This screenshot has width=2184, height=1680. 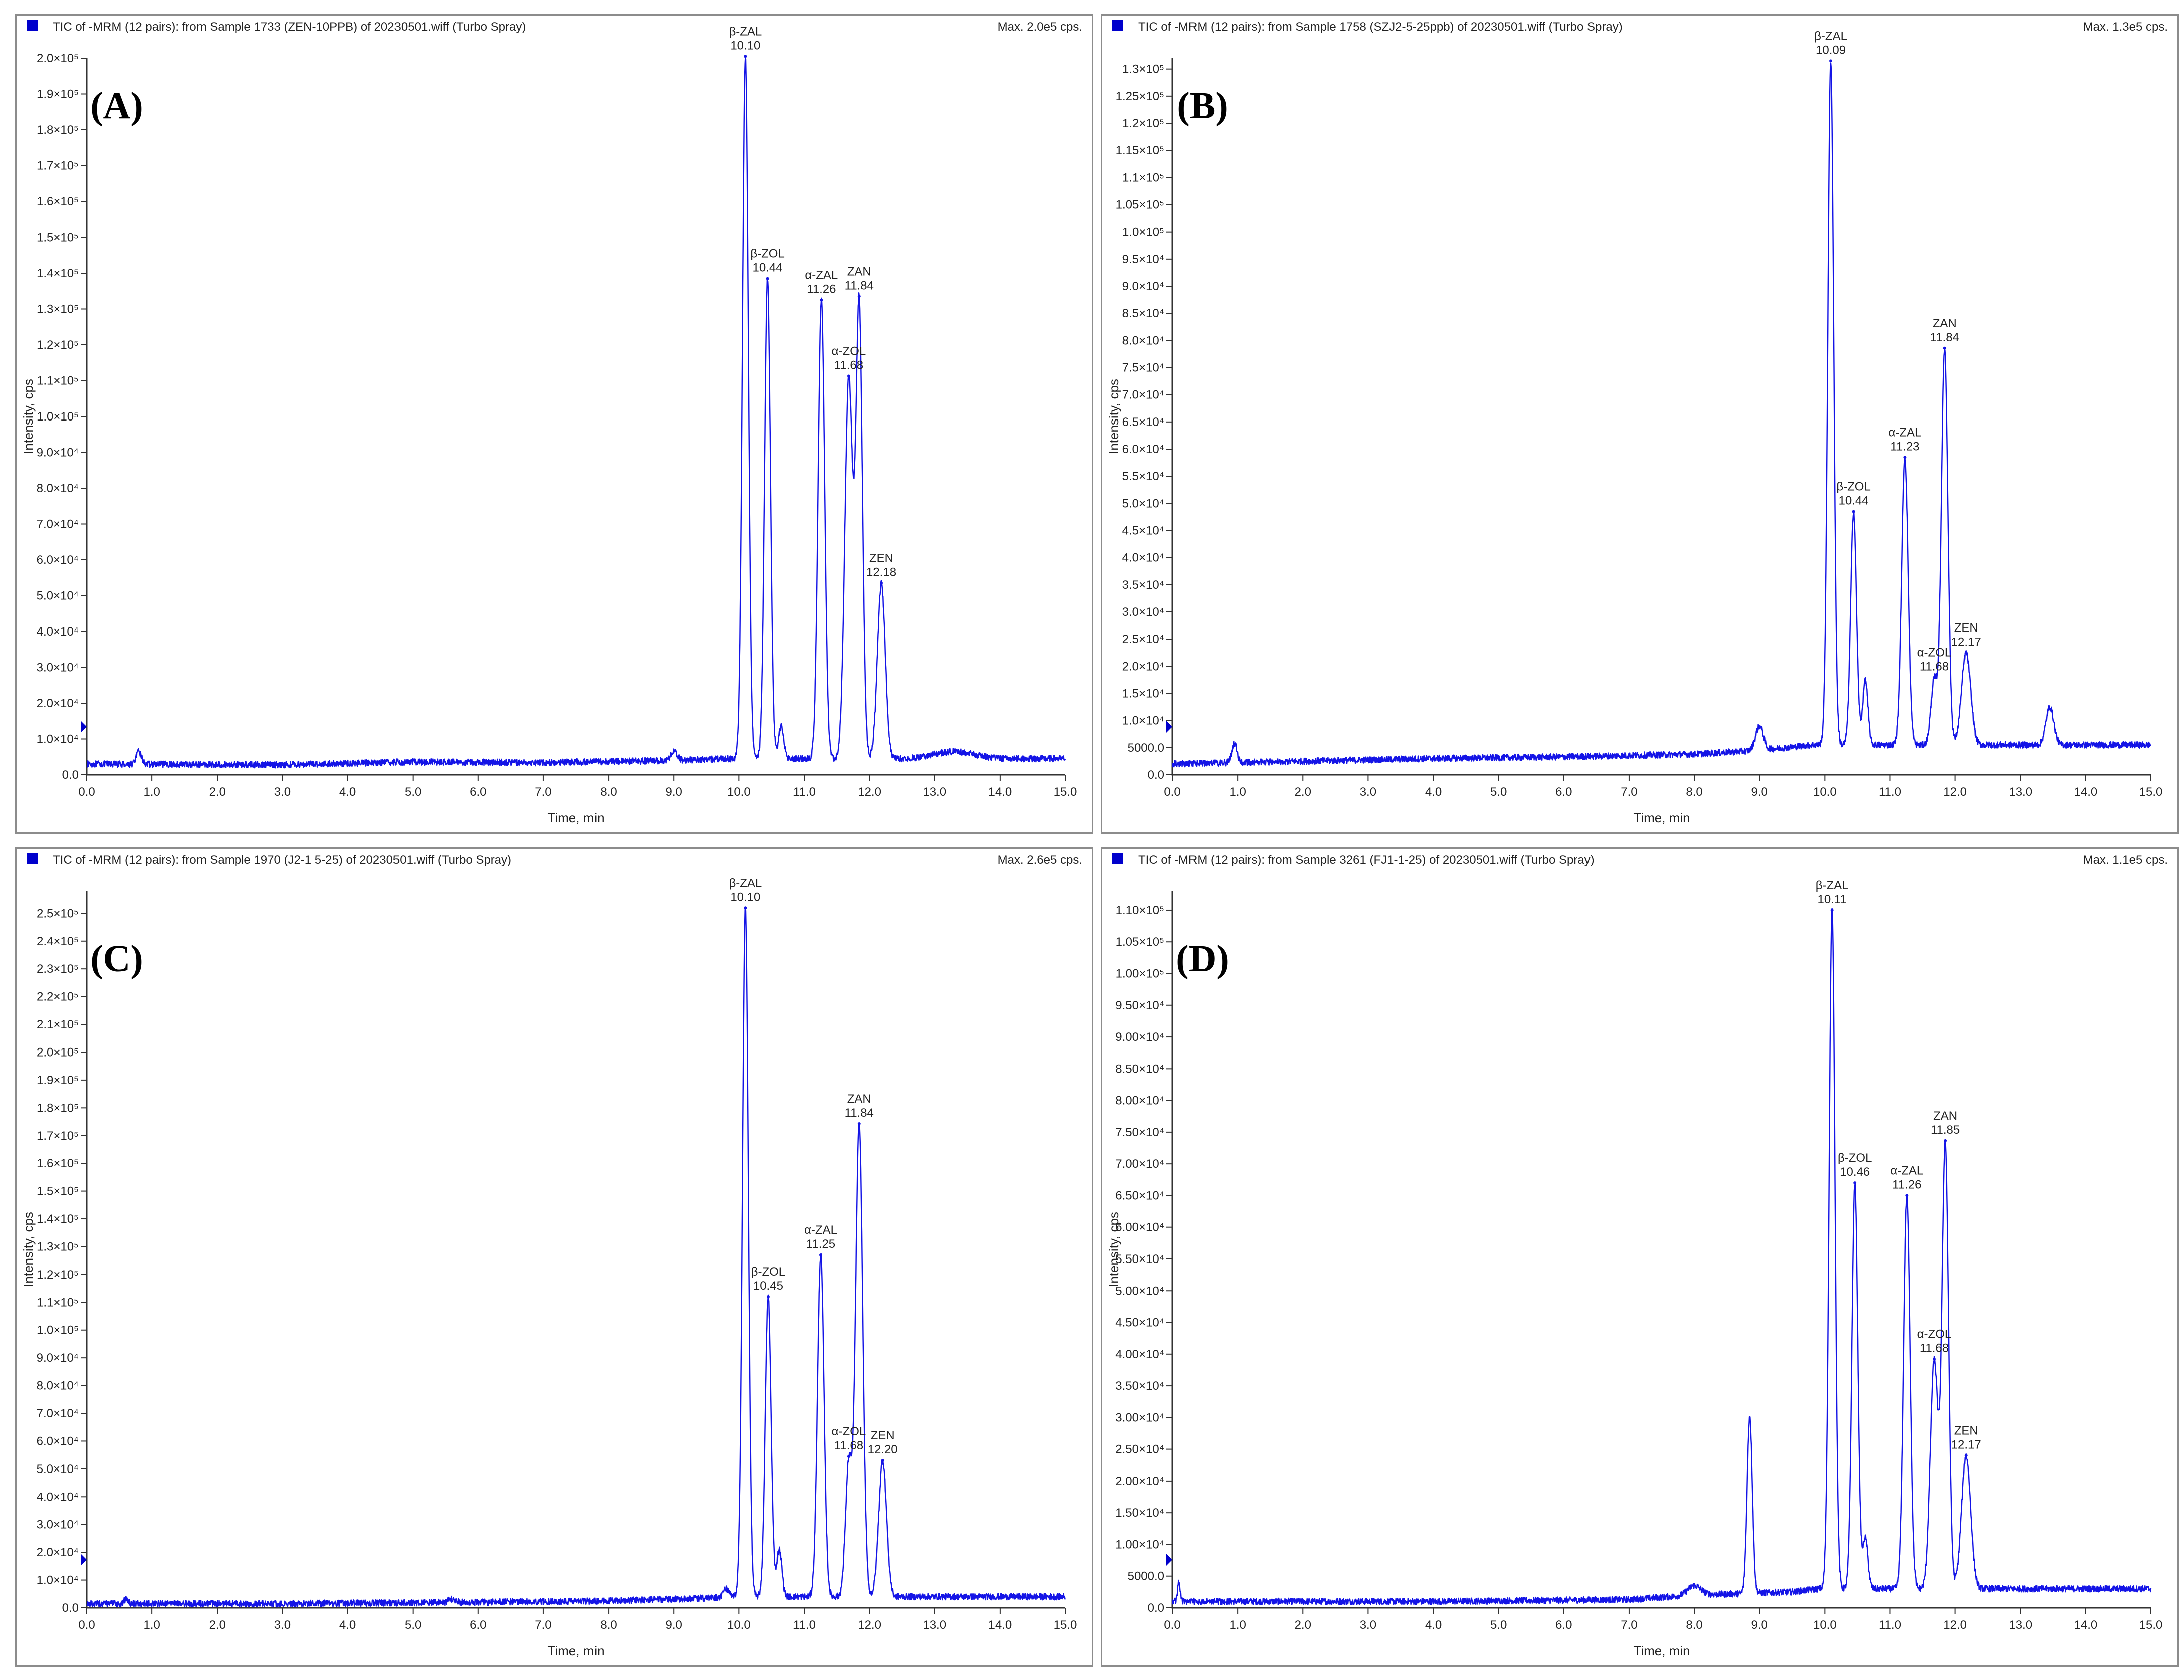 I want to click on y-axis-title: Intensity, cps, so click(x=29, y=1249).